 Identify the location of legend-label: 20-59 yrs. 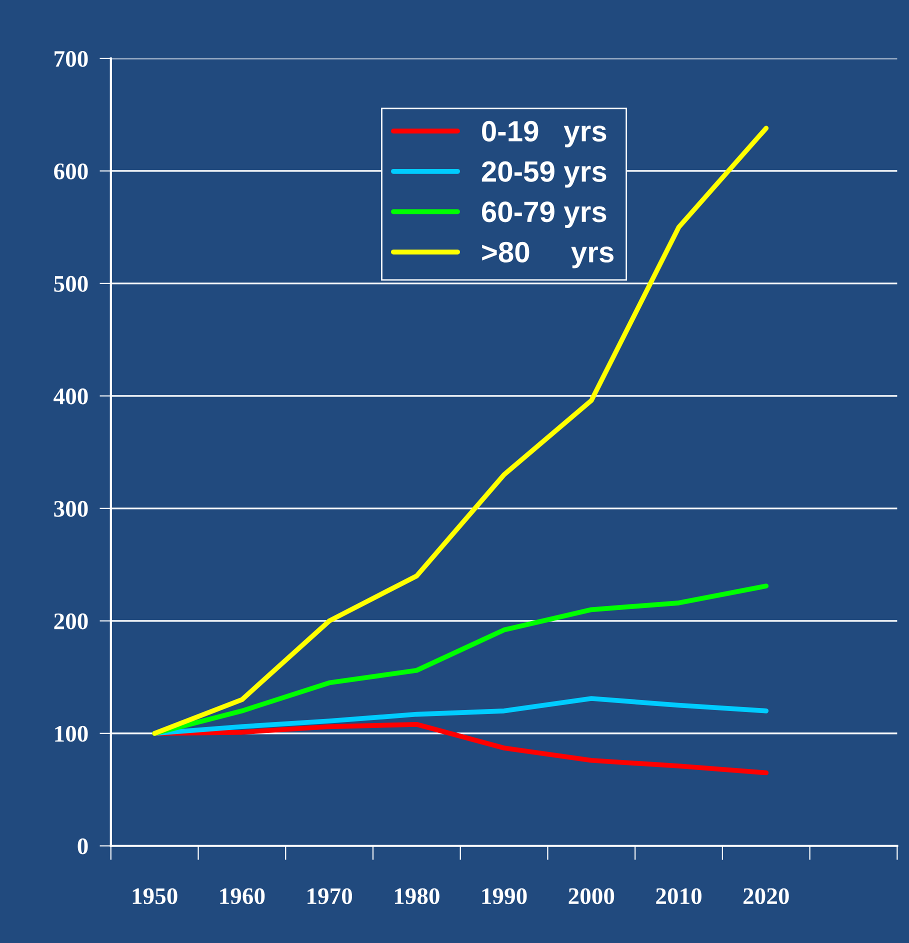
(544, 174).